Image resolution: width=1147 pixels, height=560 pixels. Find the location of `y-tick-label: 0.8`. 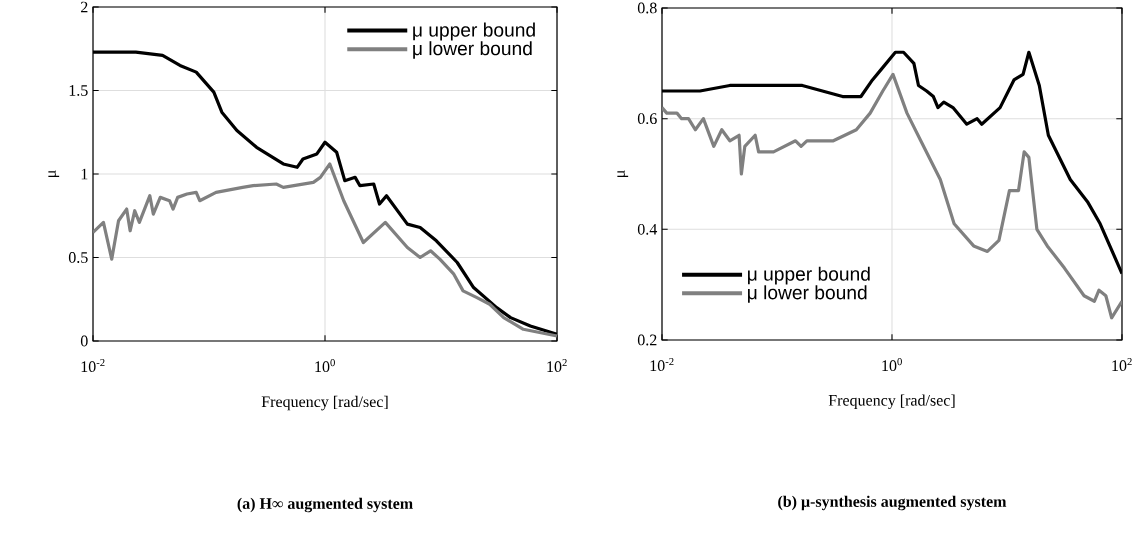

y-tick-label: 0.8 is located at coordinates (647, 8).